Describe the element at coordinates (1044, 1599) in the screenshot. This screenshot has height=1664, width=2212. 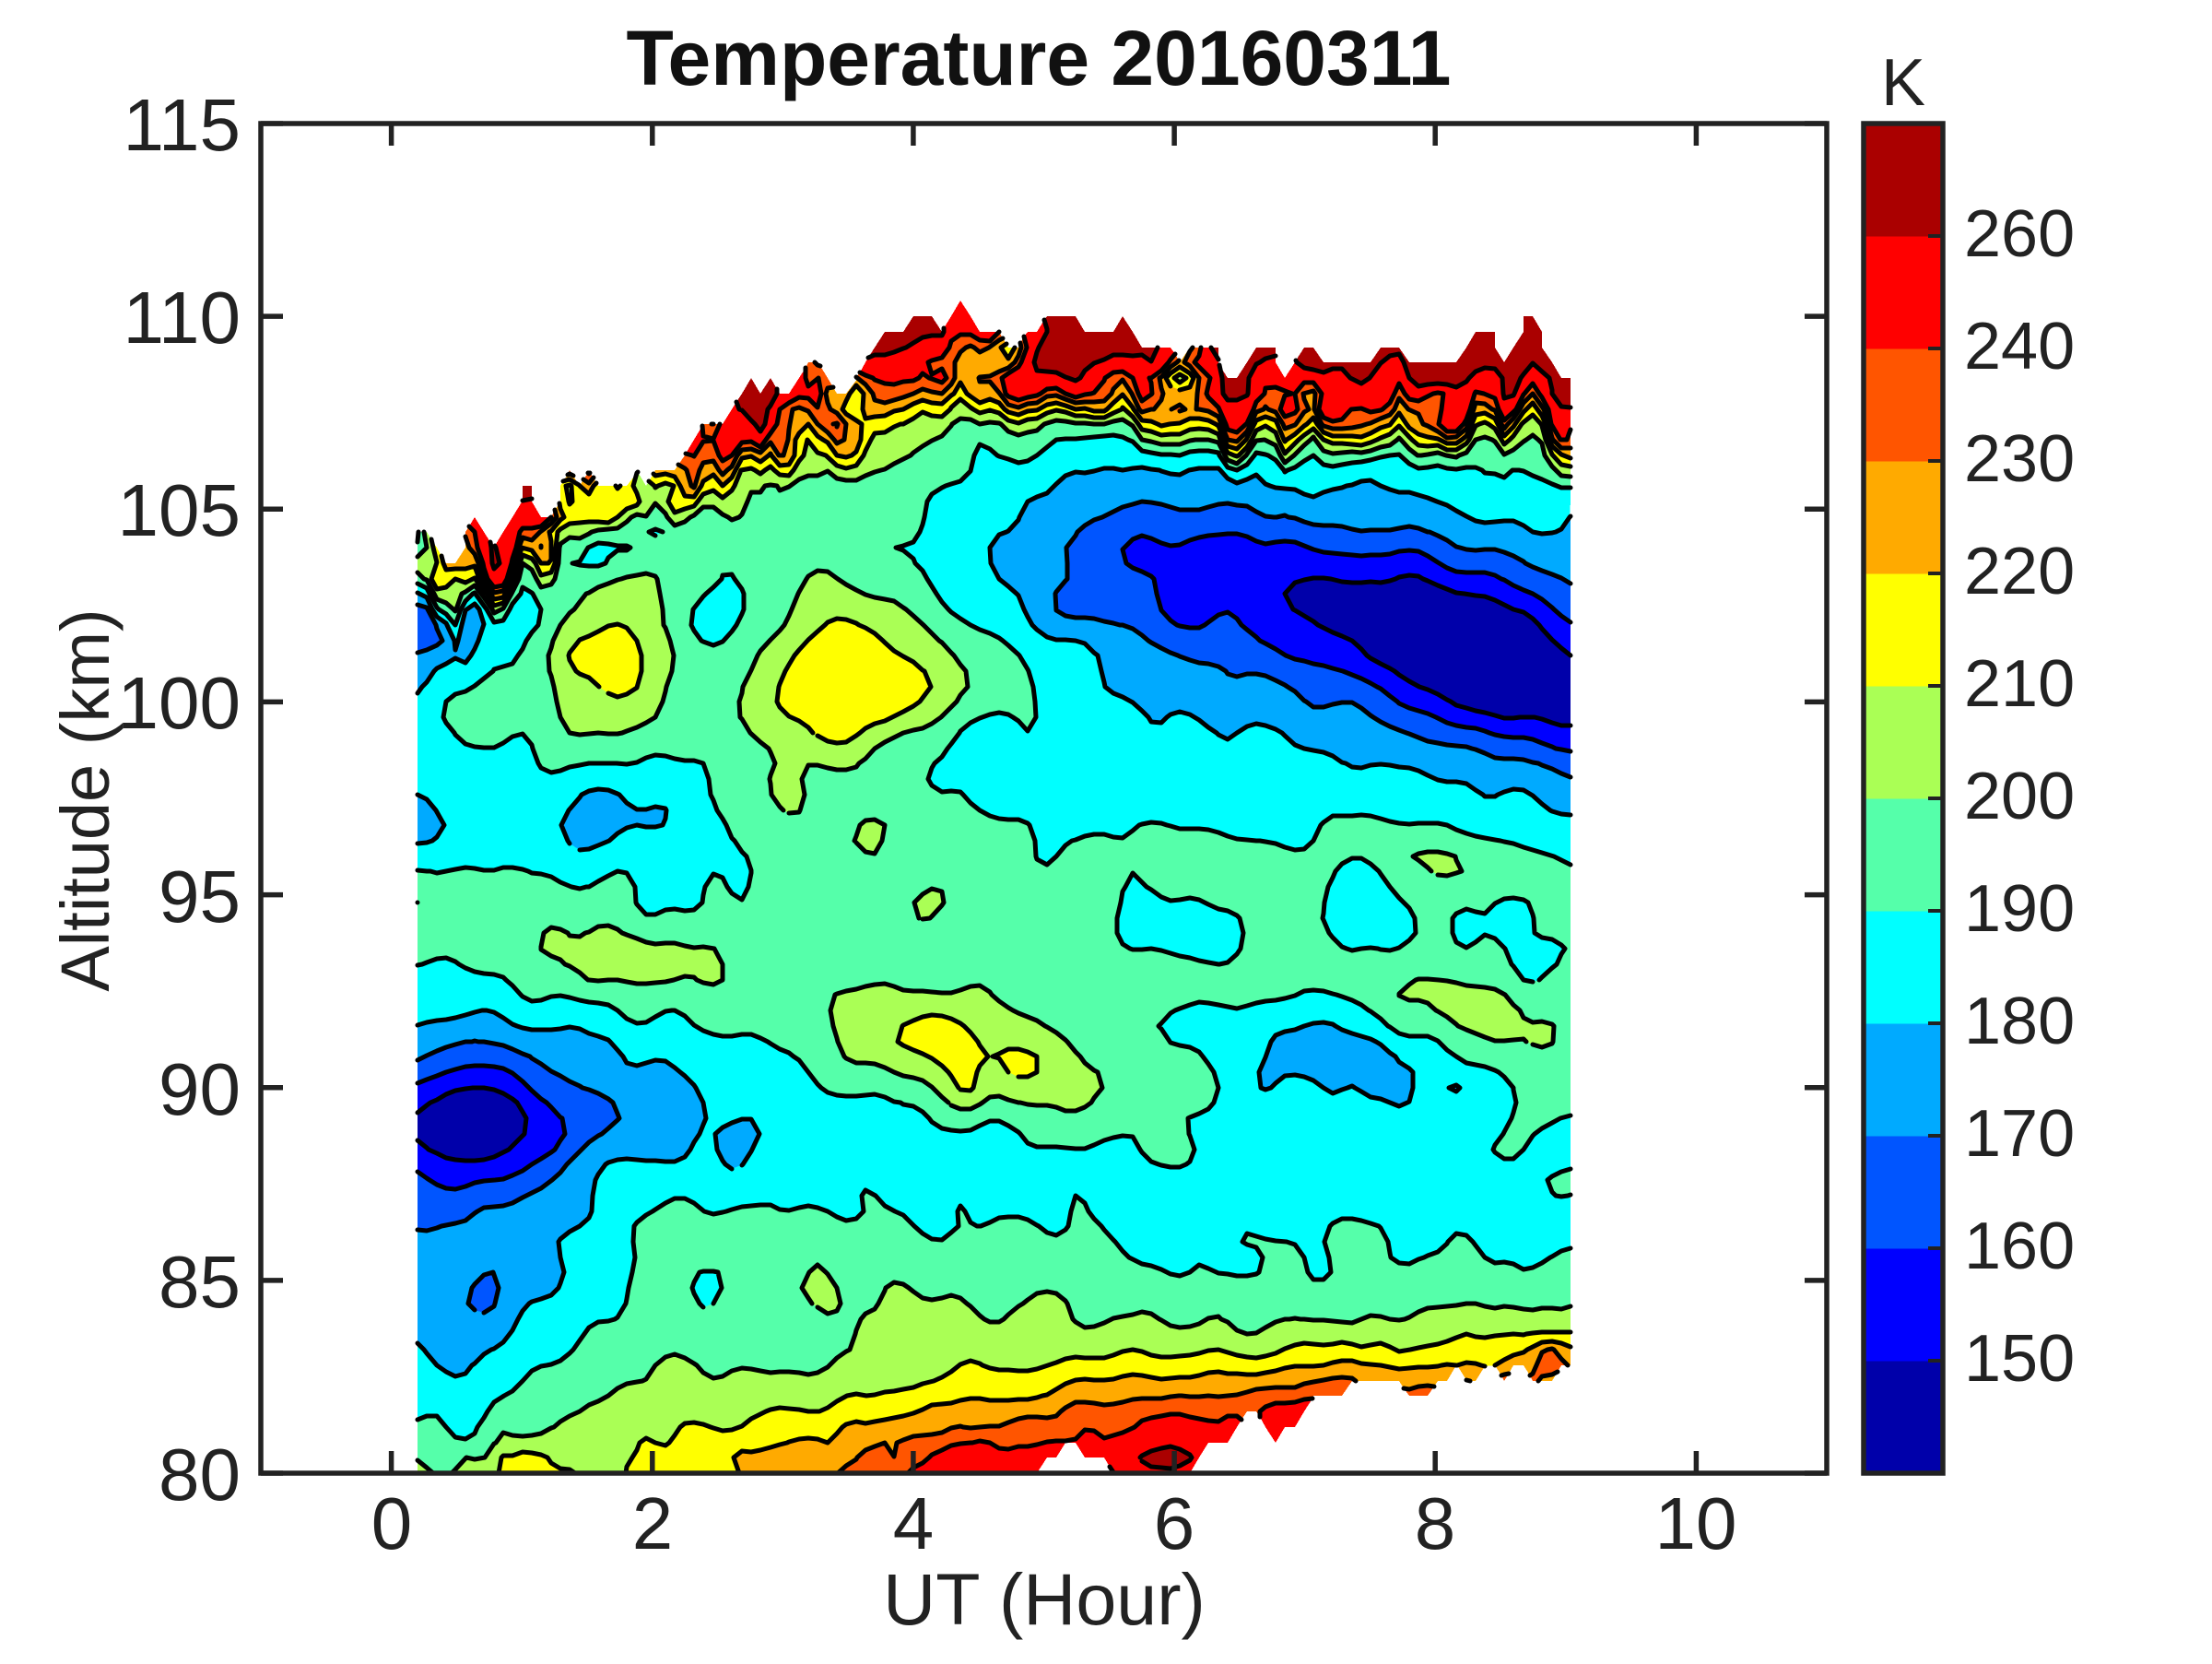
I see `svg-text: UT (Hour)` at that location.